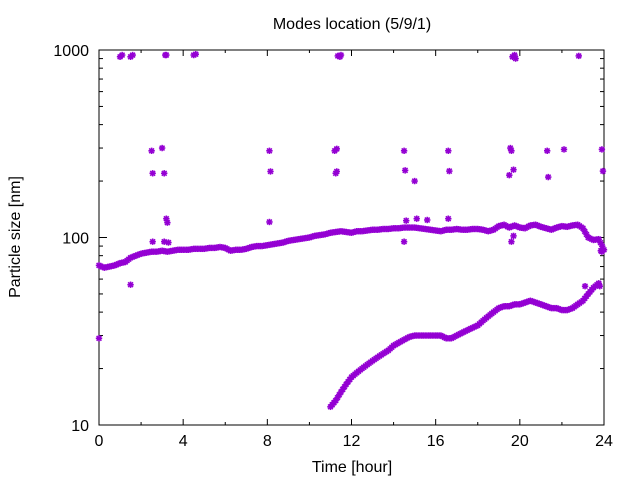  What do you see at coordinates (352, 441) in the screenshot?
I see `x-tick-label: 12` at bounding box center [352, 441].